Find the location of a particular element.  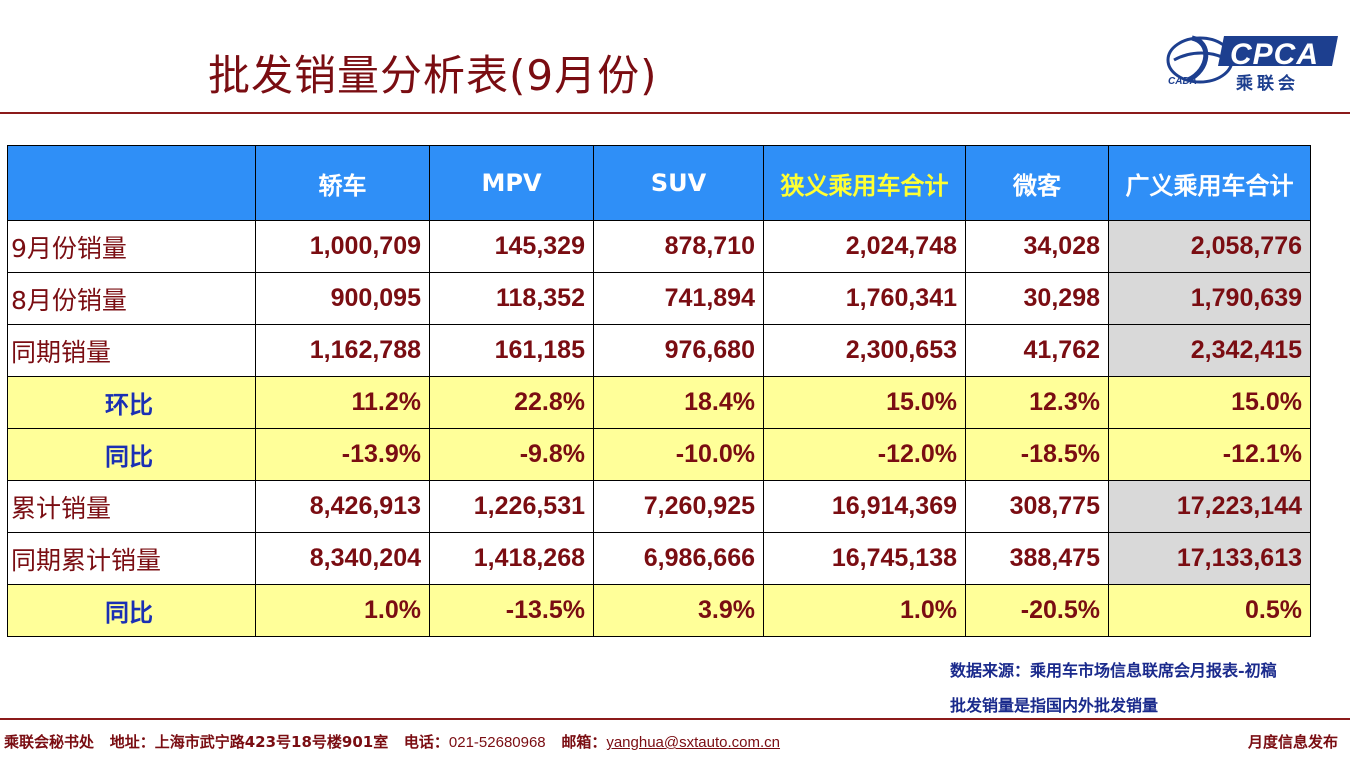

footer-address: 上海市武宁路423号18号楼901室 is located at coordinates (271, 742).